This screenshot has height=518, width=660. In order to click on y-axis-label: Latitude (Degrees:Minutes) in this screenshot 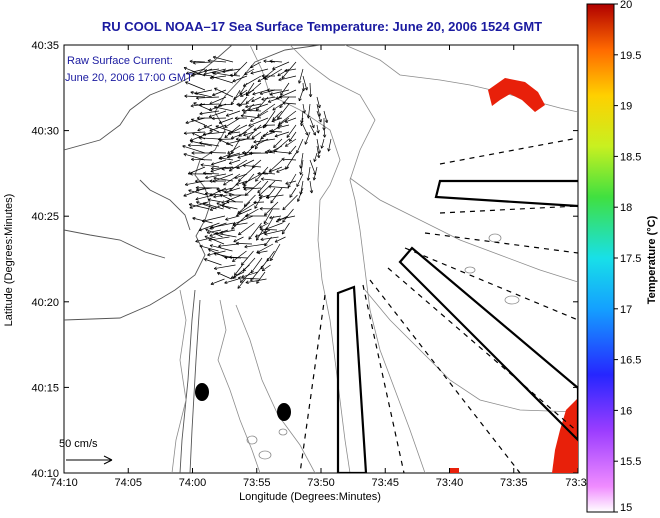, I will do `click(9, 260)`.